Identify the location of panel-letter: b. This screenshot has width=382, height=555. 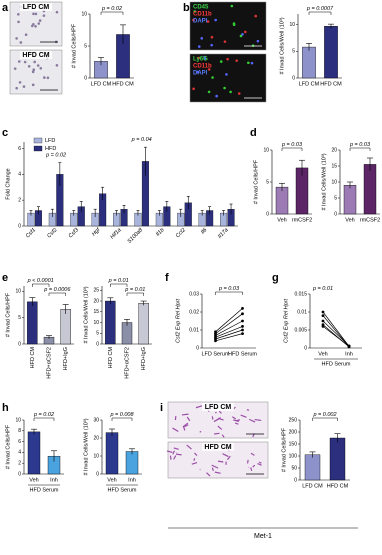
(186, 8).